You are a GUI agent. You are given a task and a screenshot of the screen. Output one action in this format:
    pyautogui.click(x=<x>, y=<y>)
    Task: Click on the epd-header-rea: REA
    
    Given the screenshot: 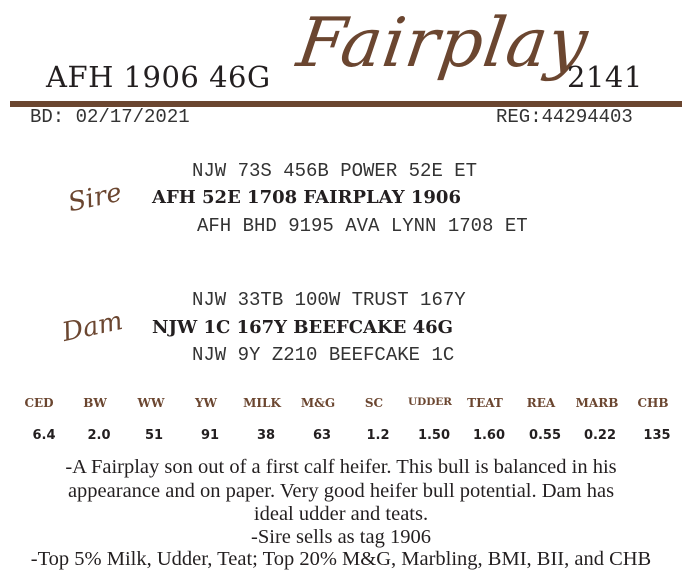 What is the action you would take?
    pyautogui.click(x=541, y=403)
    